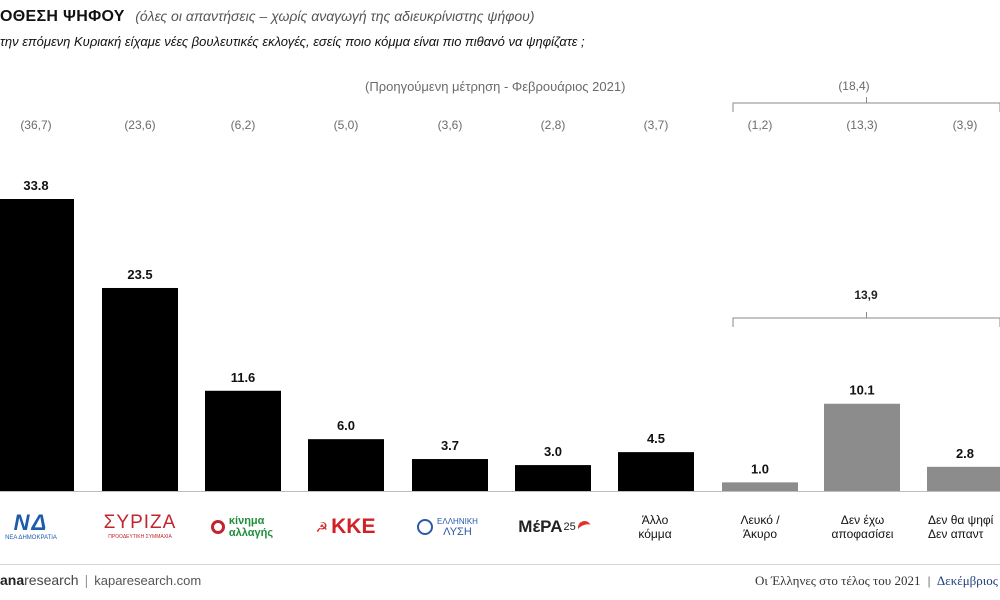 The height and width of the screenshot is (600, 1000). I want to click on kinal-logo-line2: αλλαγής, so click(251, 533).